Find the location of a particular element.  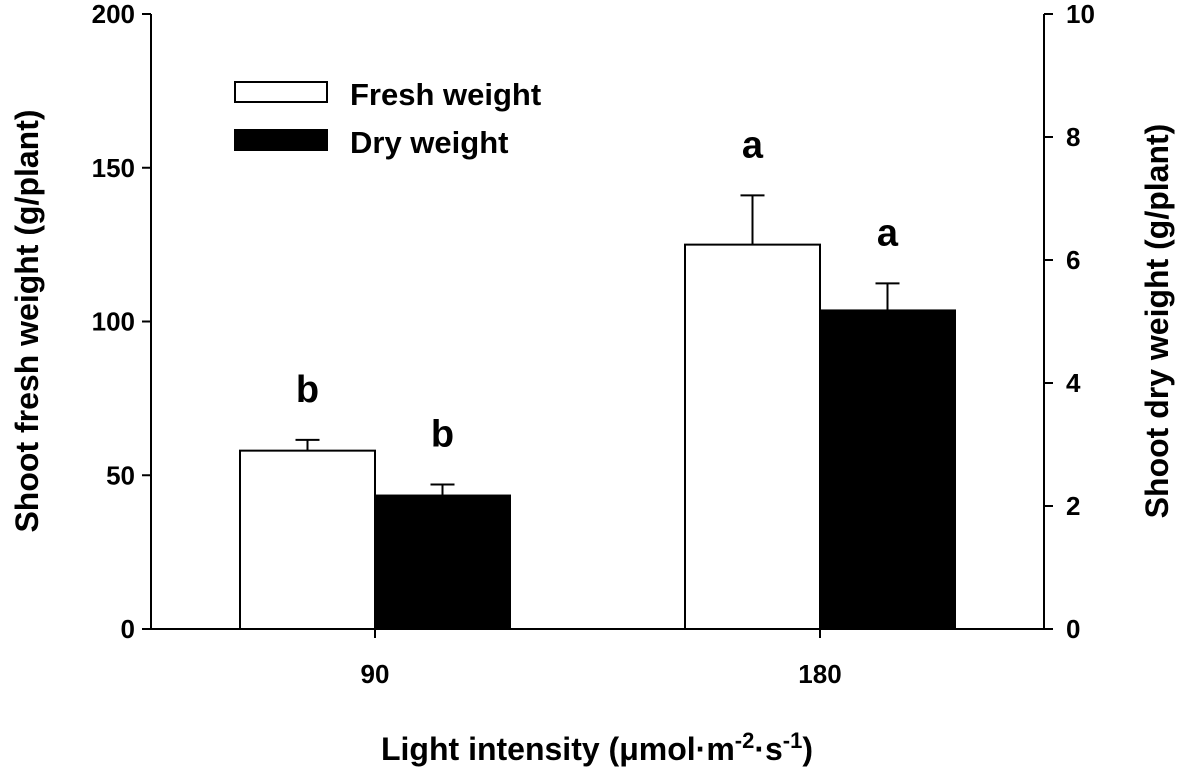

legend-swatch-fresh-weight is located at coordinates (281, 92).